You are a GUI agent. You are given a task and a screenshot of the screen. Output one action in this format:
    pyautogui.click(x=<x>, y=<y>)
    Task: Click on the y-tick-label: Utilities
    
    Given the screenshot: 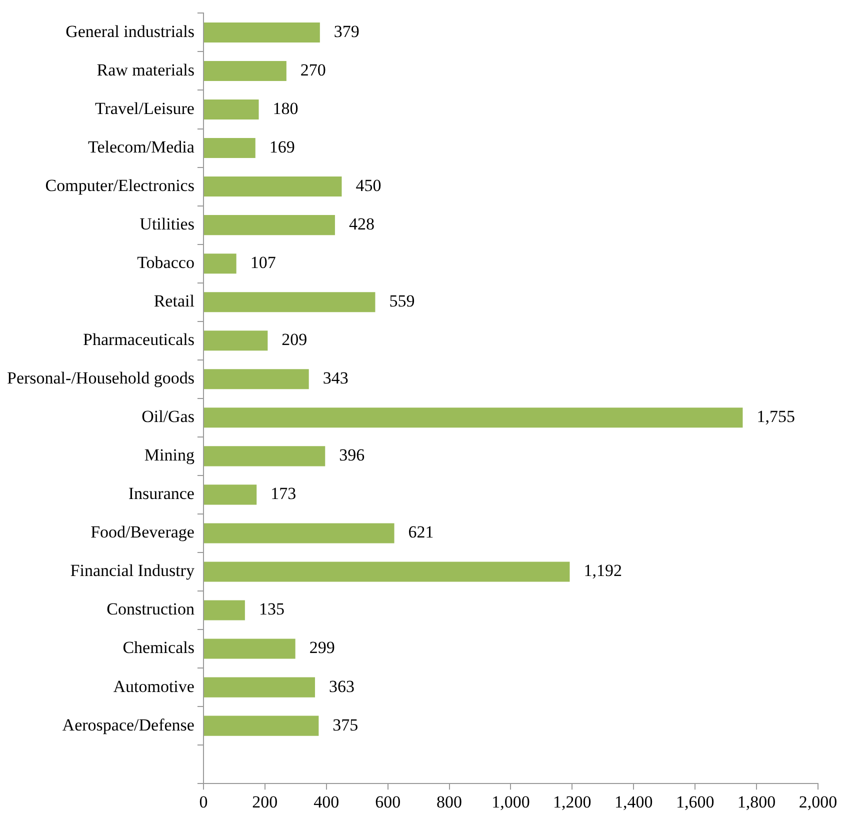 What is the action you would take?
    pyautogui.click(x=167, y=224)
    